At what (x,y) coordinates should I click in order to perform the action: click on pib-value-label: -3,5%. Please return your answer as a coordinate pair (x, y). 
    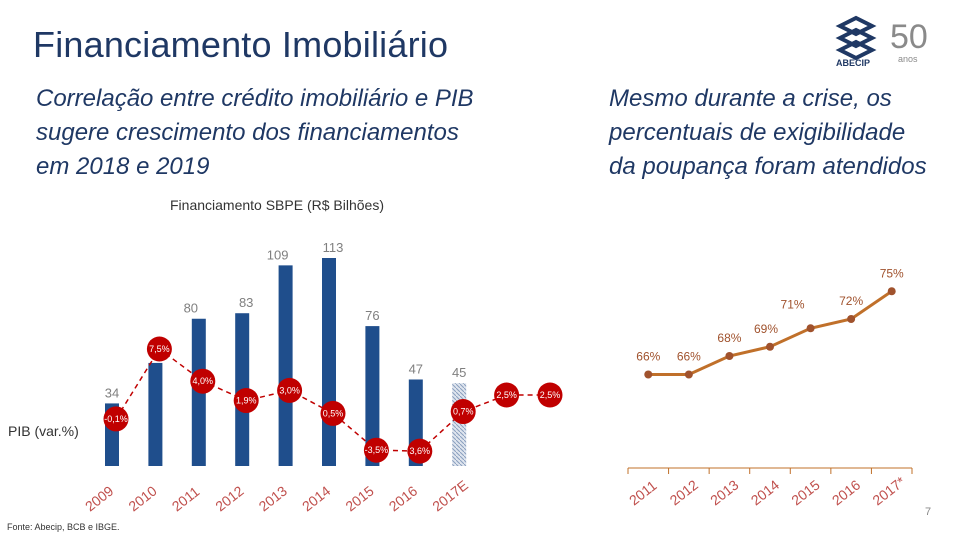
    Looking at the image, I should click on (377, 450).